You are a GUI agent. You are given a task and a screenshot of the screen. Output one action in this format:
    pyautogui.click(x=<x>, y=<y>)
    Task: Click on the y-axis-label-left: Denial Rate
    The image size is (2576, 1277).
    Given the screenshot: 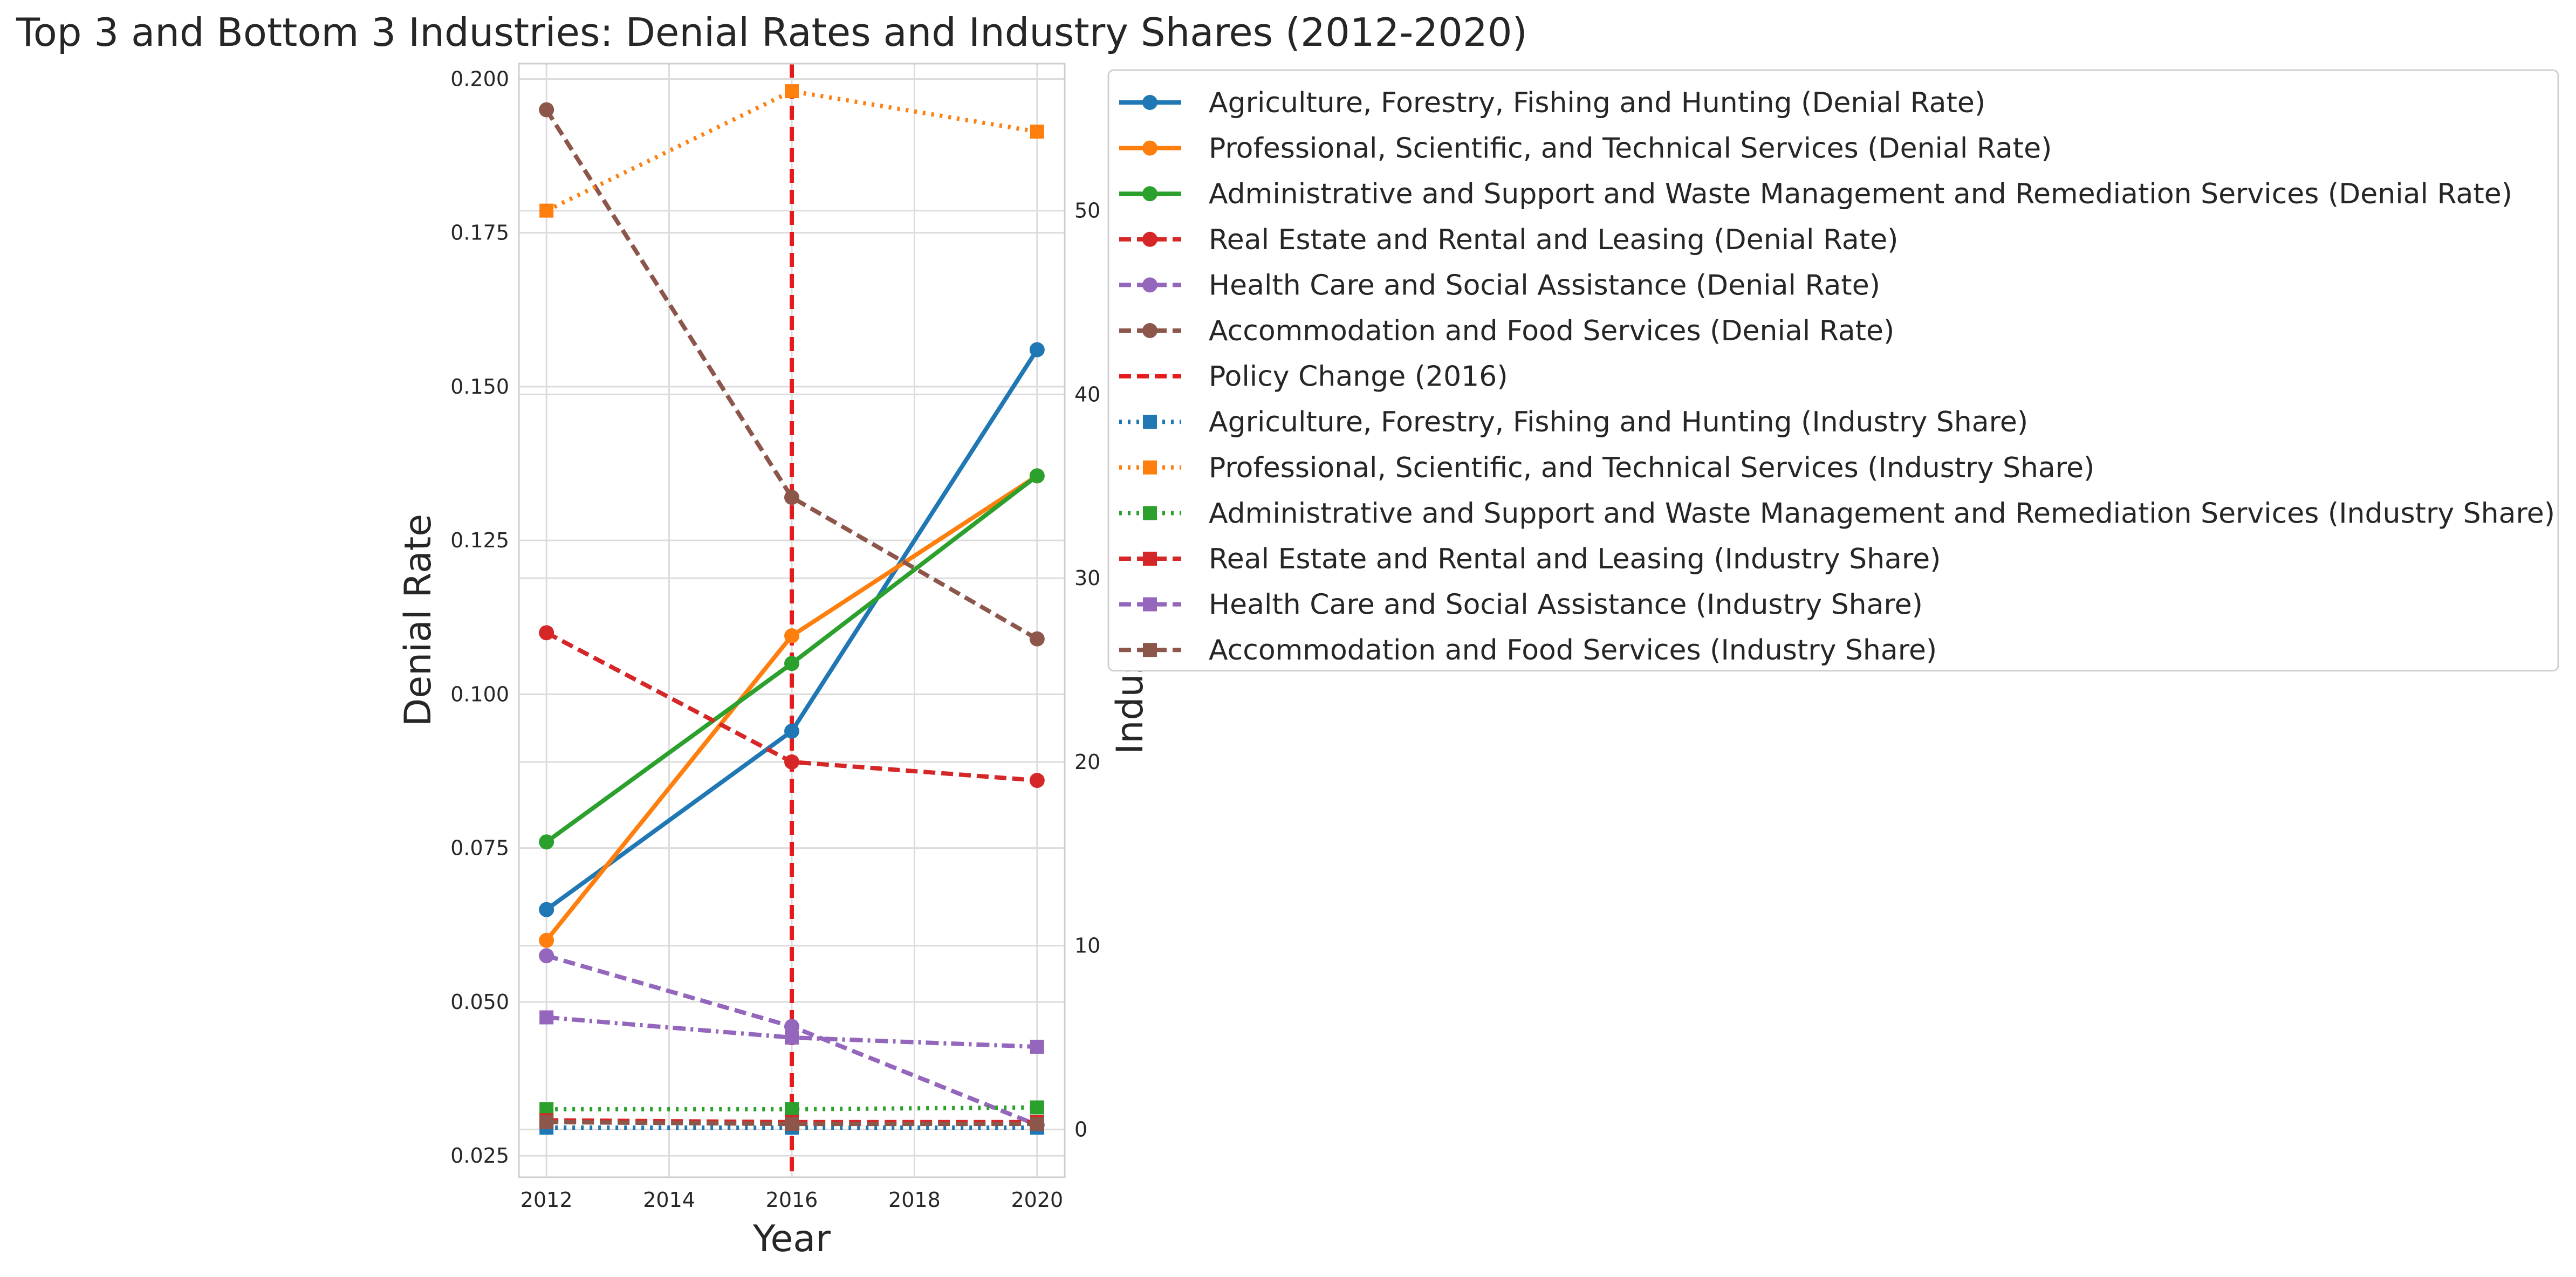 What is the action you would take?
    pyautogui.click(x=418, y=620)
    